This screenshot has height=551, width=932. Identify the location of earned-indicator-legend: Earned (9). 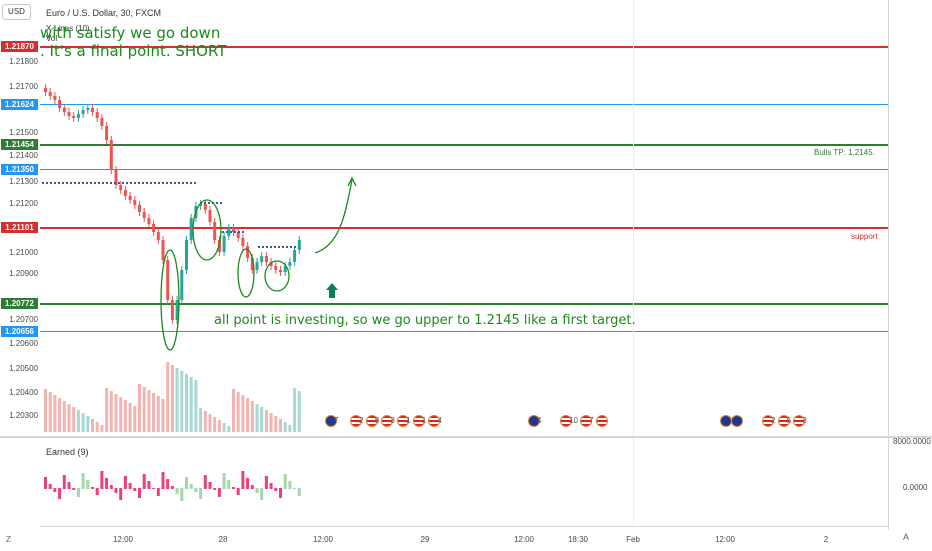
(67, 452).